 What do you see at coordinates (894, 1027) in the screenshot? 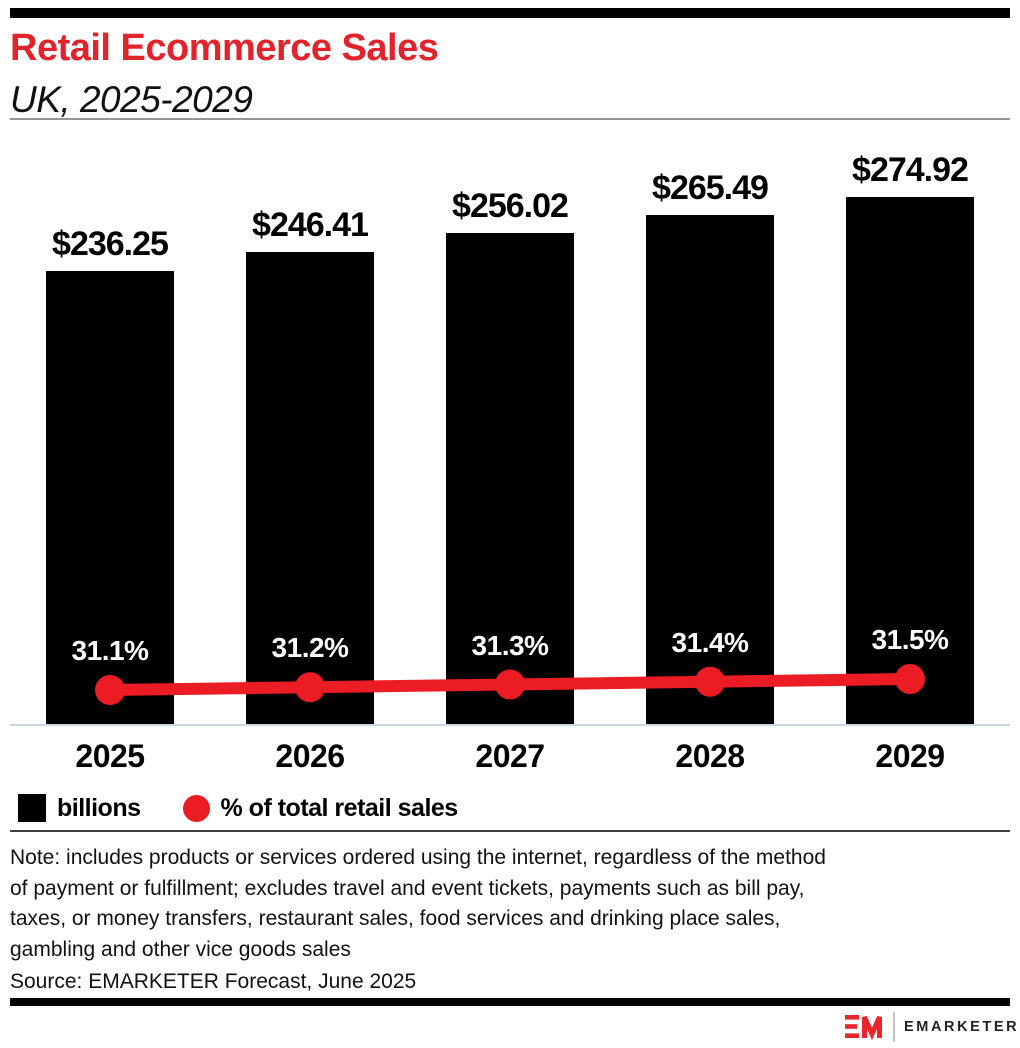
I see `brand-divider` at bounding box center [894, 1027].